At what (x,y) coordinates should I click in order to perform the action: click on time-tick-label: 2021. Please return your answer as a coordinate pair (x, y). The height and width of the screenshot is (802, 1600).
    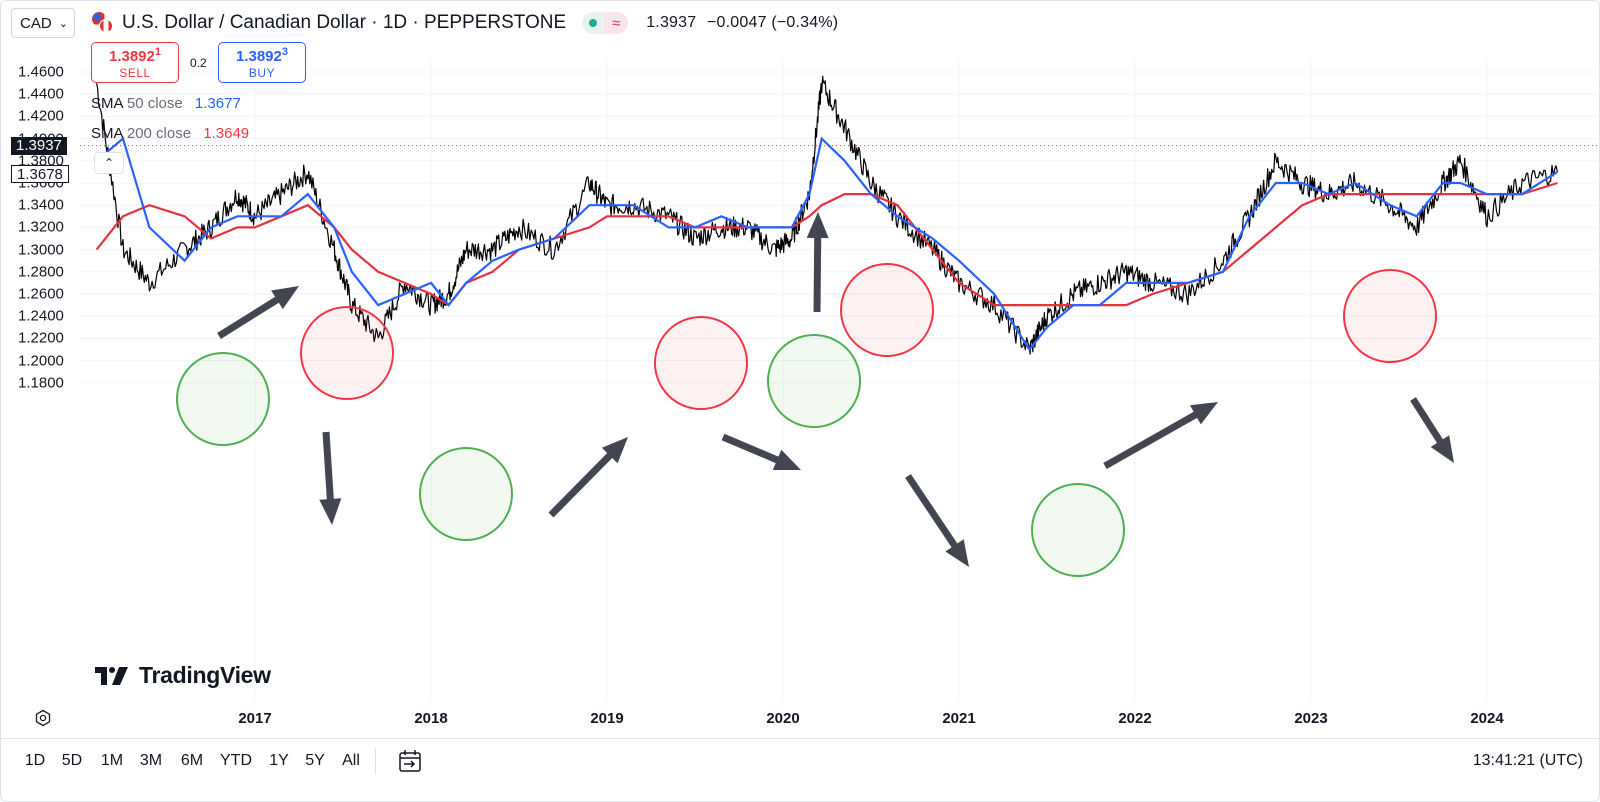
    Looking at the image, I should click on (959, 718).